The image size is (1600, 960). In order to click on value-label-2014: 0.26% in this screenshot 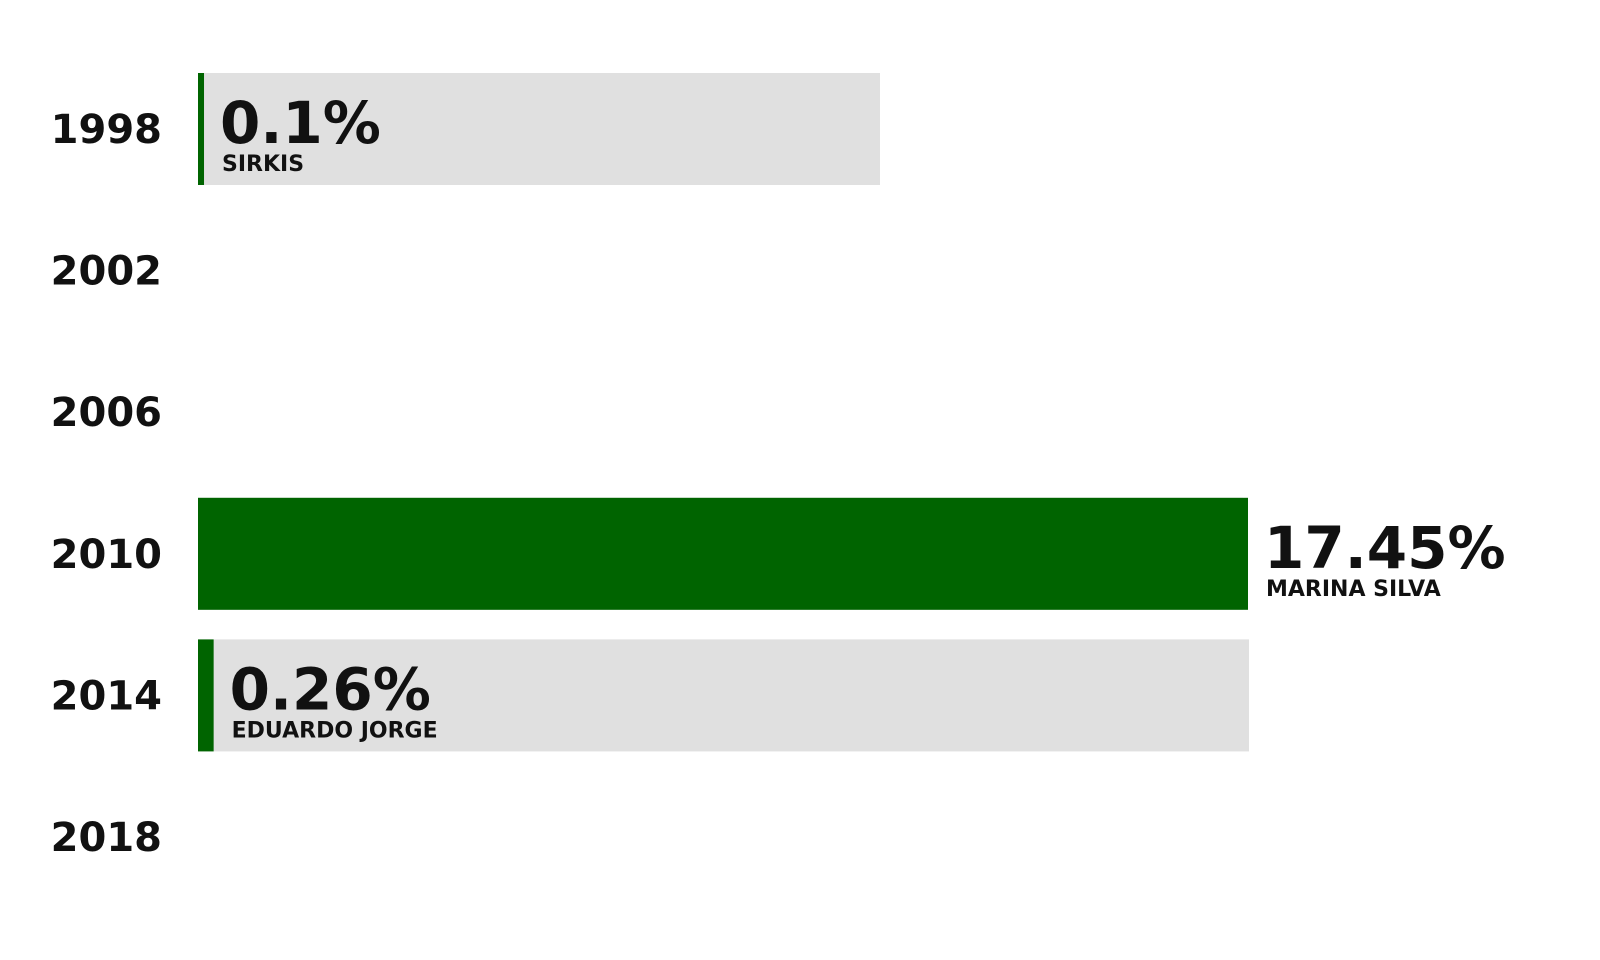, I will do `click(330, 689)`.